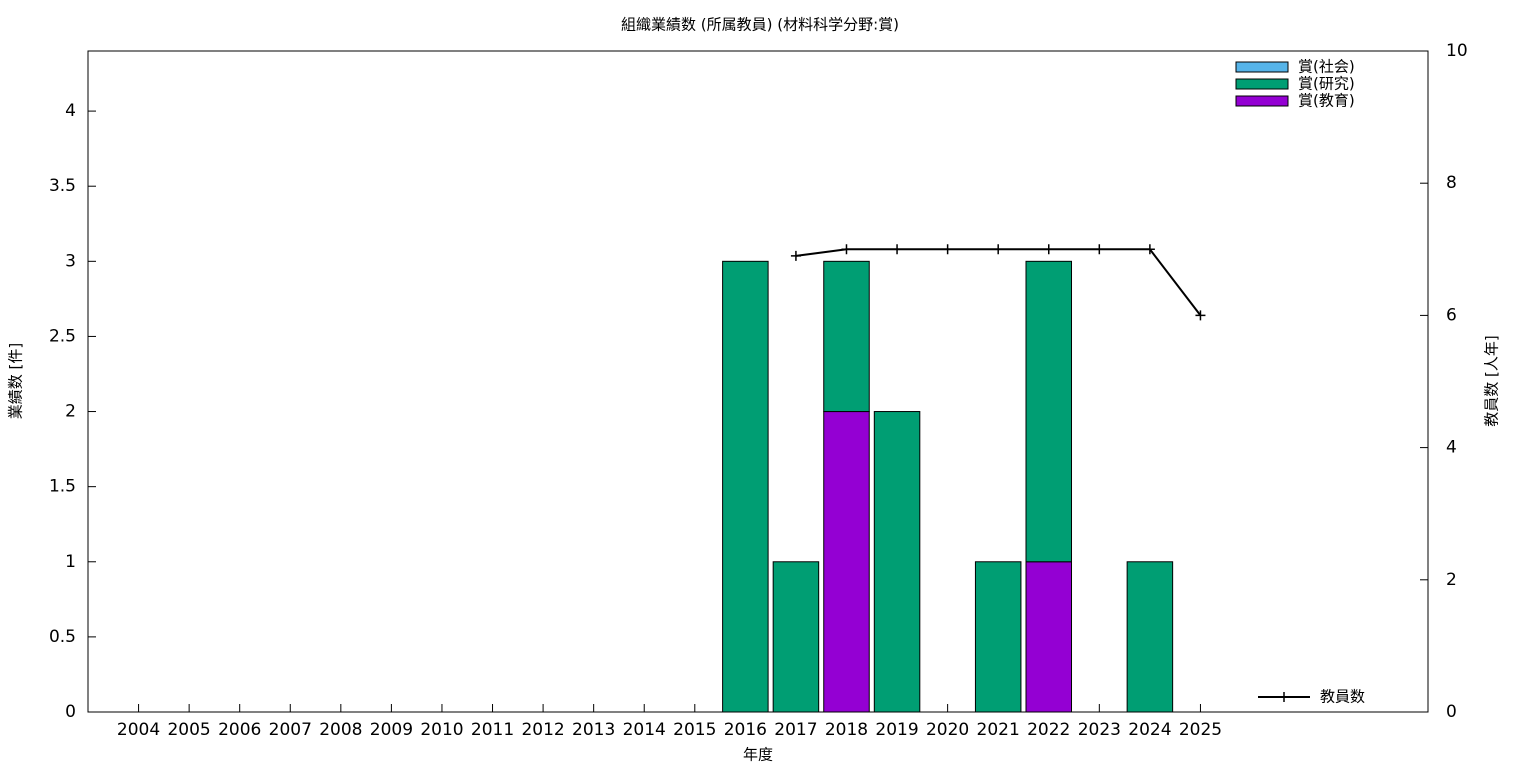  What do you see at coordinates (441, 730) in the screenshot?
I see `x-tick-label: 2010` at bounding box center [441, 730].